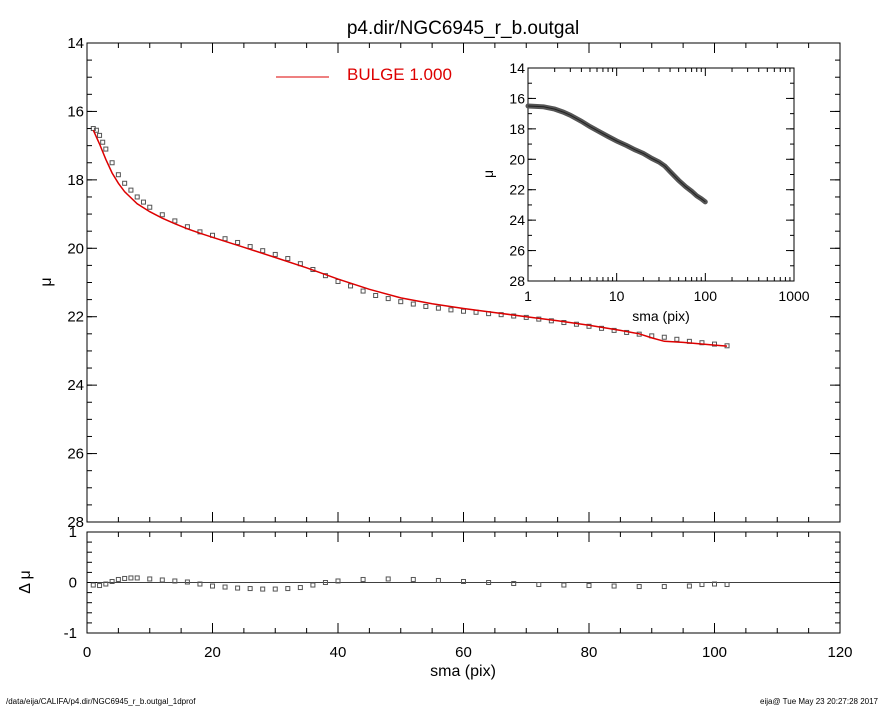 Image resolution: width=885 pixels, height=708 pixels. What do you see at coordinates (819, 701) in the screenshot?
I see `footer-timestamp: eija@ Tue May 23 20:27:28 2017` at bounding box center [819, 701].